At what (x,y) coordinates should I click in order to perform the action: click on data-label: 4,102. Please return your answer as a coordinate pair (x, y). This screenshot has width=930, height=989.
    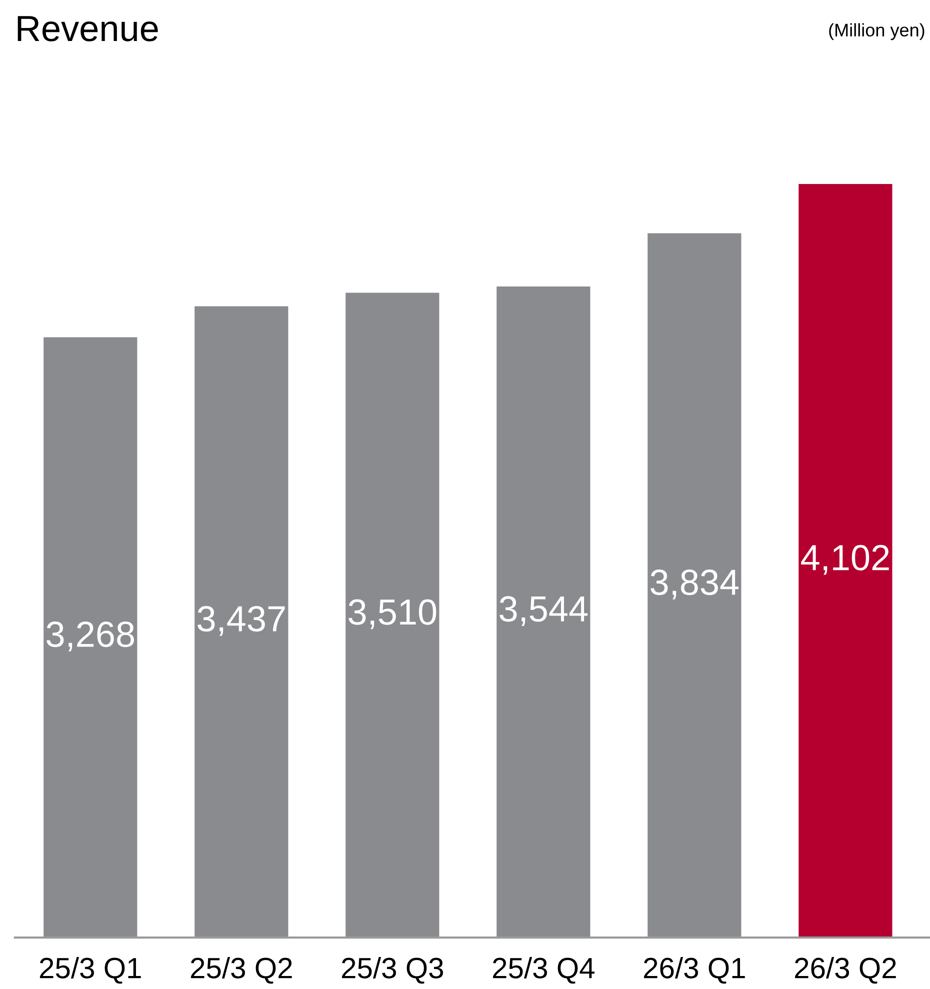
    Looking at the image, I should click on (845, 559).